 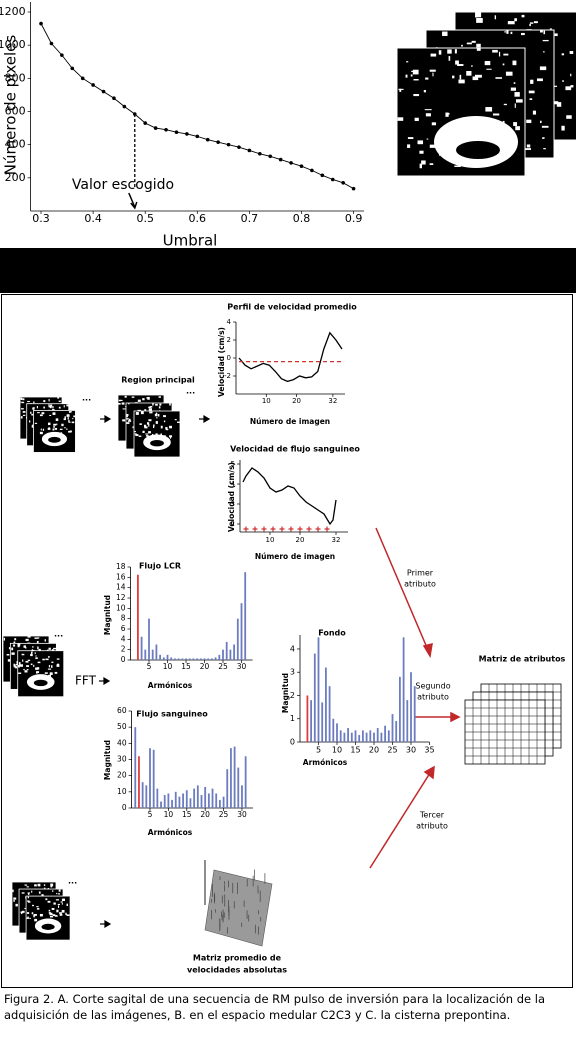 What do you see at coordinates (337, 750) in the screenshot?
I see `x-tick-label: 10` at bounding box center [337, 750].